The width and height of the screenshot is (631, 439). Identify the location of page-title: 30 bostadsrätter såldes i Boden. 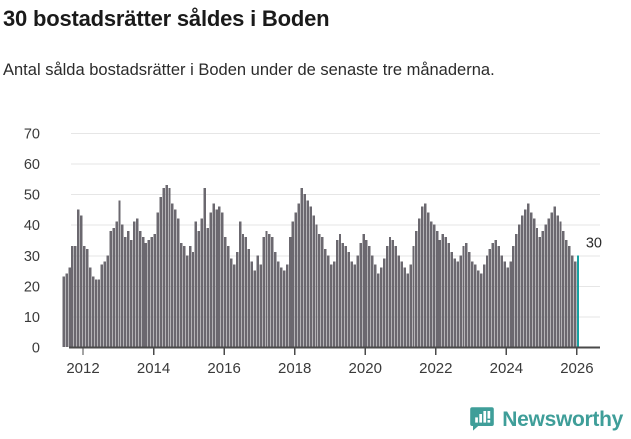
(166, 18).